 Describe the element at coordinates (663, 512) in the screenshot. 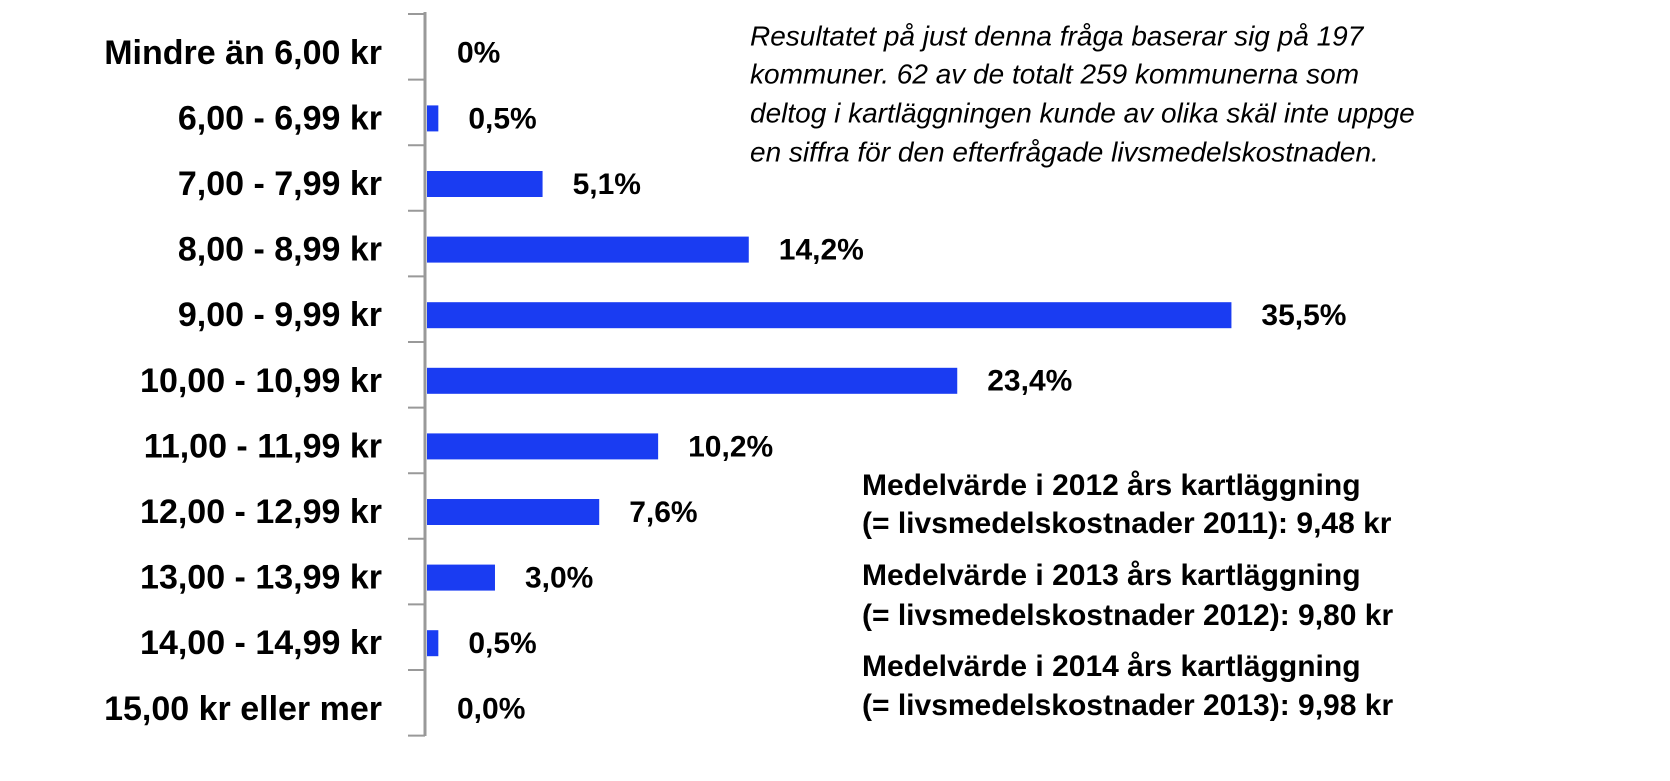

I see `value-label: 7,6%` at that location.